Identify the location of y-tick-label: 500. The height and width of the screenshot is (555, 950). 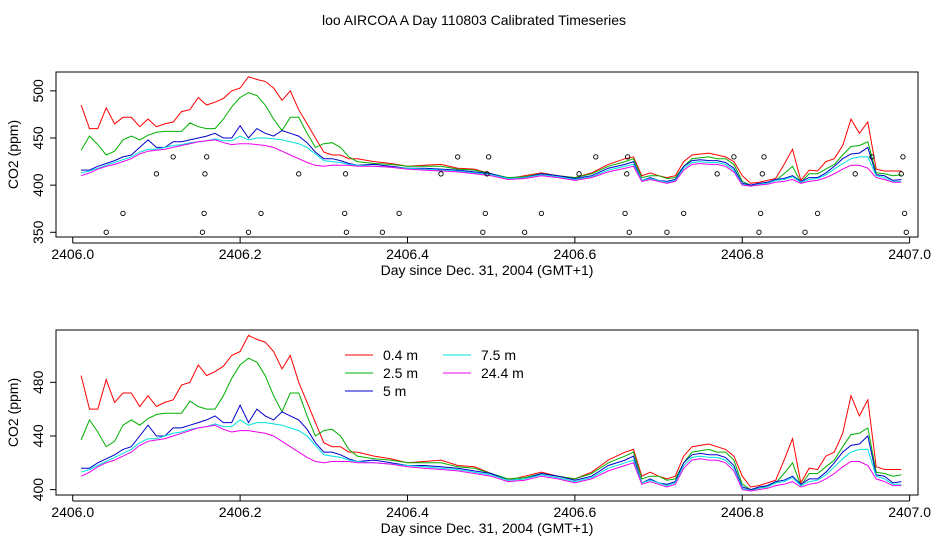
(38, 91).